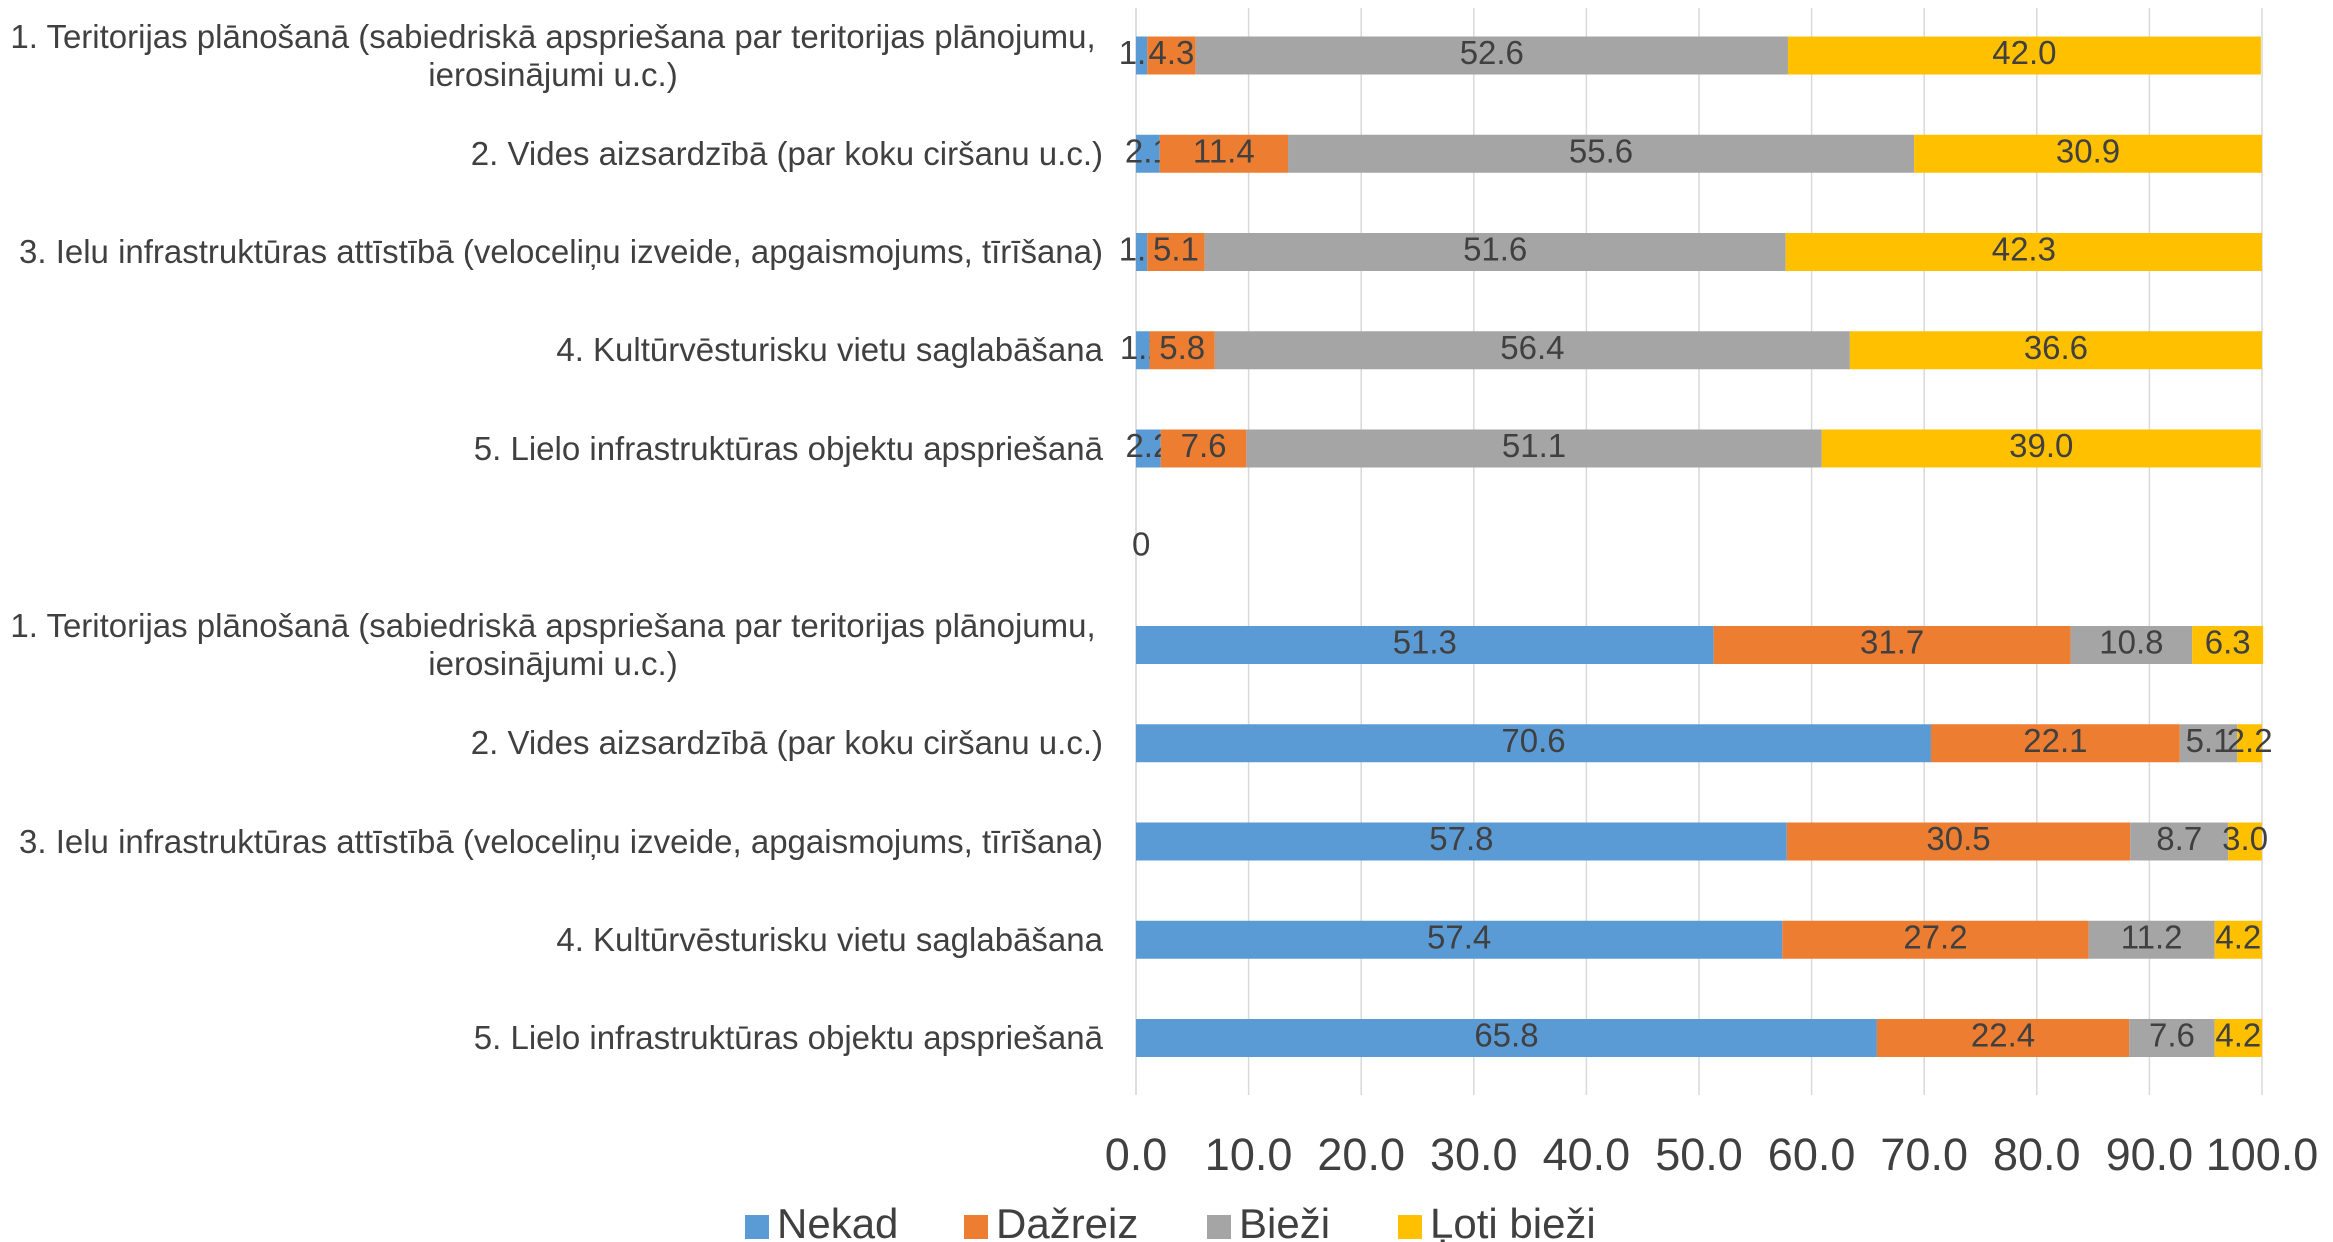 The image size is (2333, 1242). Describe the element at coordinates (1958, 838) in the screenshot. I see `data-label: 30.5` at that location.